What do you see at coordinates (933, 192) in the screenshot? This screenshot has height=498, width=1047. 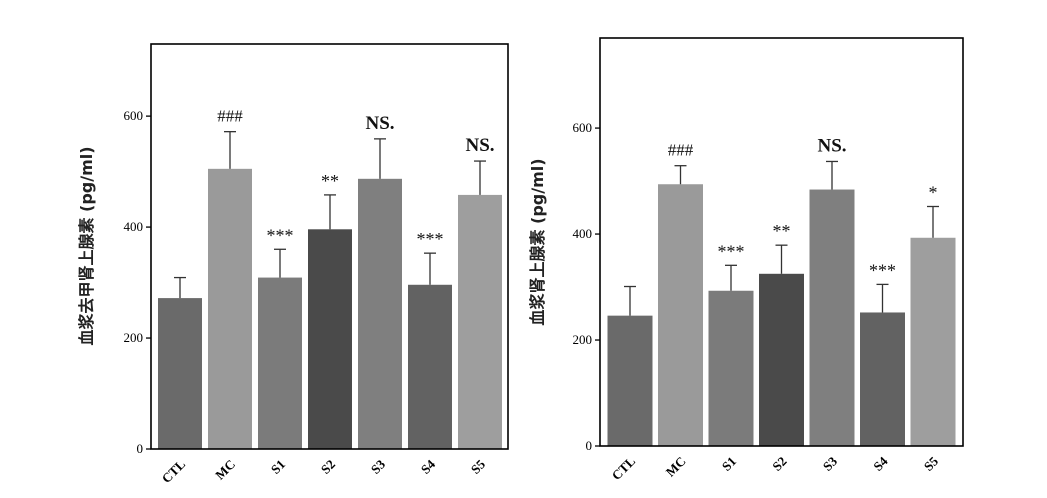 I see `significance-label: *` at bounding box center [933, 192].